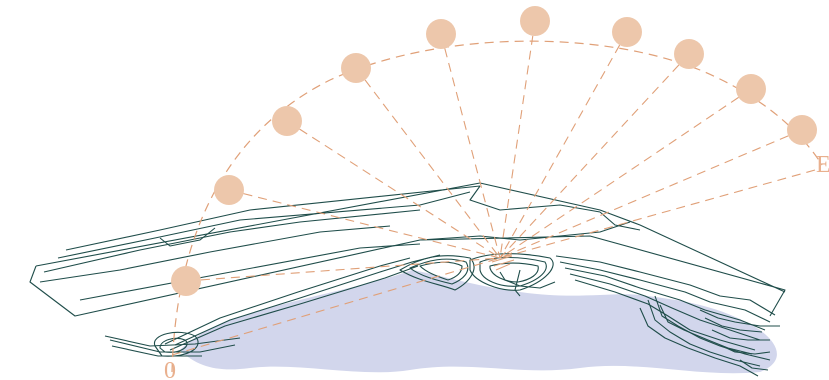  Describe the element at coordinates (503, 263) in the screenshot. I see `focal-point` at that location.